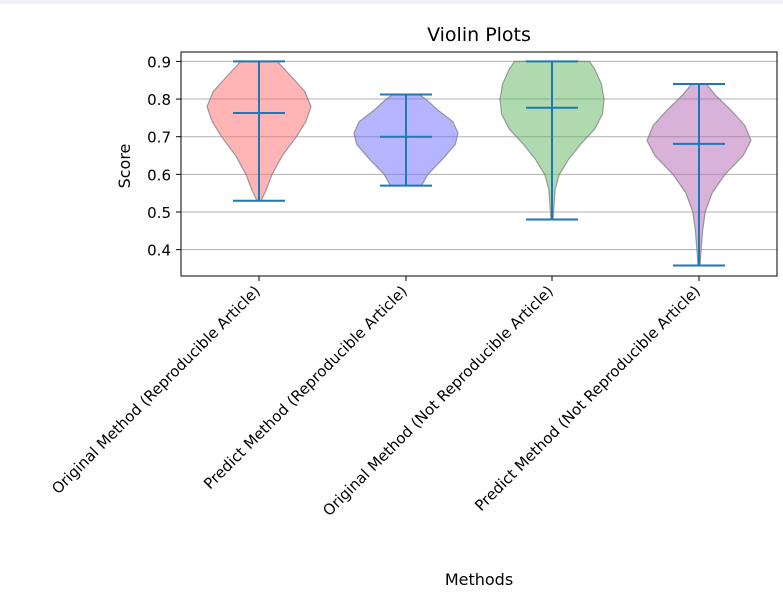  What do you see at coordinates (479, 579) in the screenshot?
I see `x-axis-label: Methods` at bounding box center [479, 579].